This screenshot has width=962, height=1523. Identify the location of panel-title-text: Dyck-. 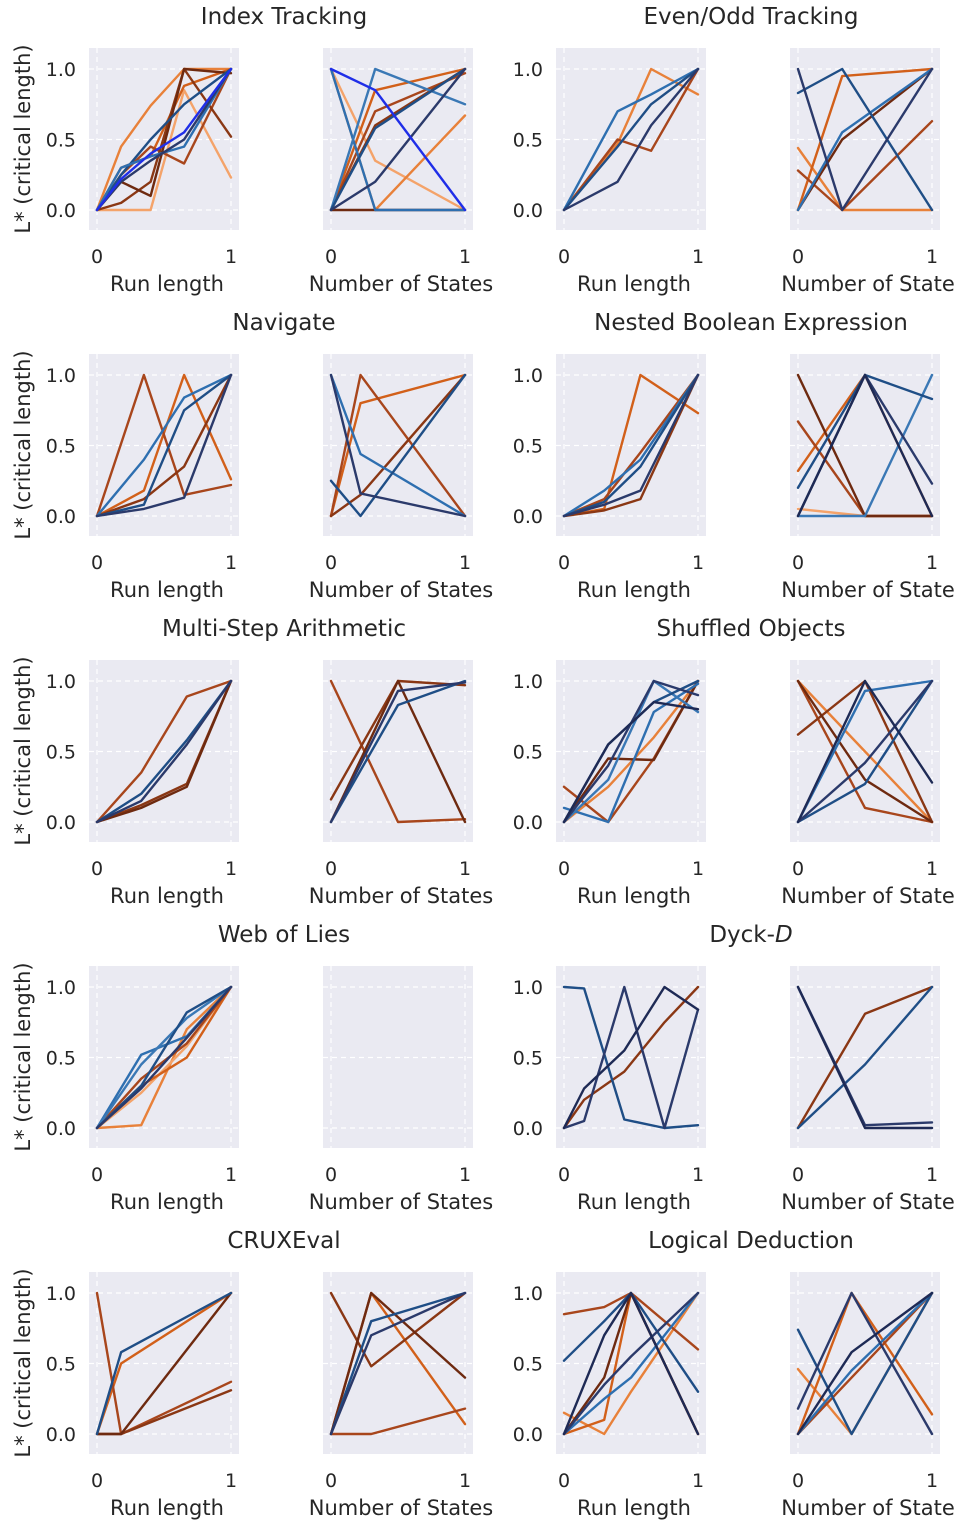
(742, 935).